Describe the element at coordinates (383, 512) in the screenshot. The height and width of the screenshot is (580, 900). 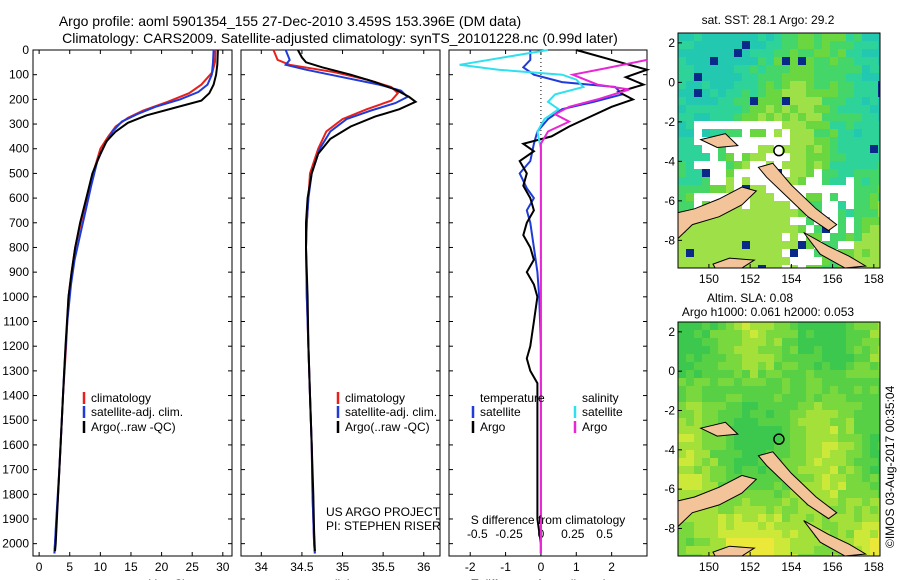
I see `project-annotation: US ARGO PROJECT` at that location.